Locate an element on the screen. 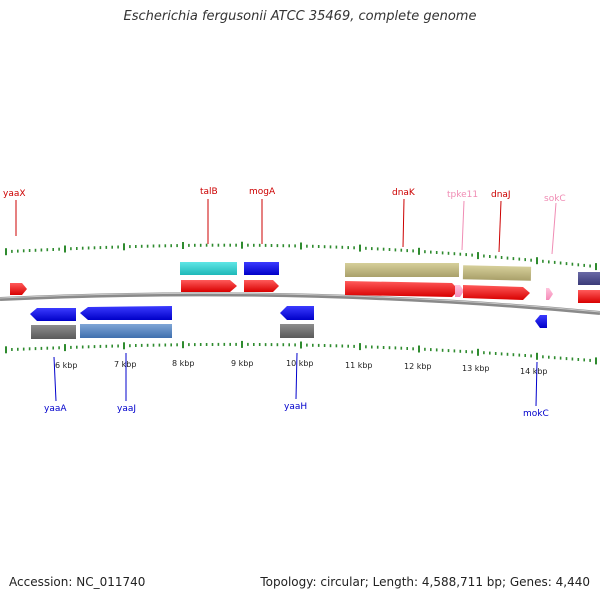  gene-arrow-tpke11 is located at coordinates (459, 291).